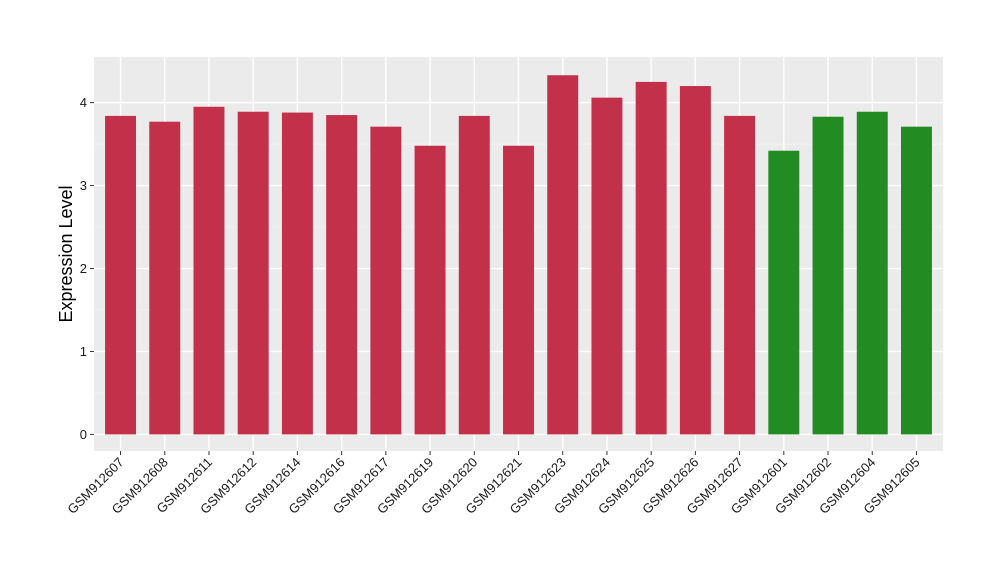 Image resolution: width=1000 pixels, height=580 pixels. What do you see at coordinates (83, 434) in the screenshot?
I see `y-tick-label: 0` at bounding box center [83, 434].